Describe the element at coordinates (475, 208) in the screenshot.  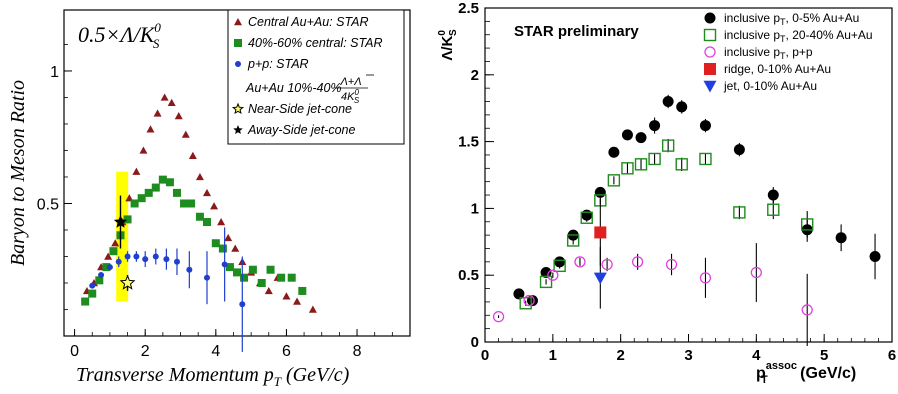
I see `right-y-tick-label: 1` at that location.